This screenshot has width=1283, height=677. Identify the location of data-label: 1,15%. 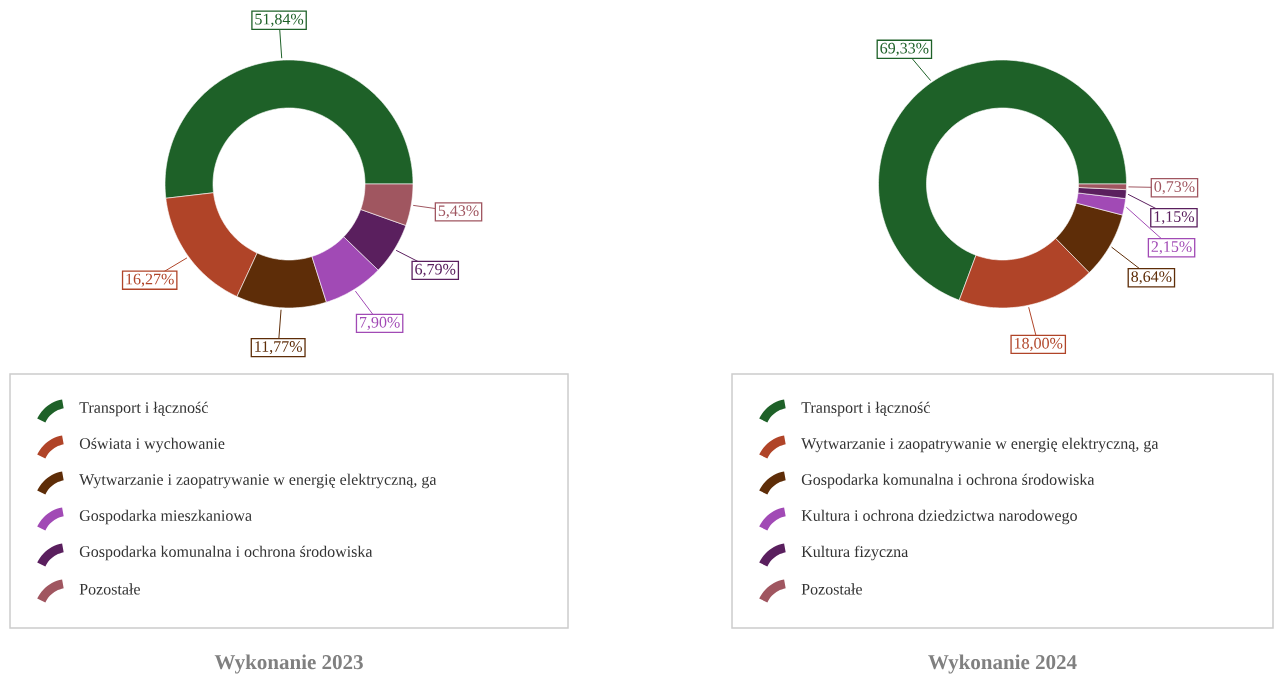
(1174, 218).